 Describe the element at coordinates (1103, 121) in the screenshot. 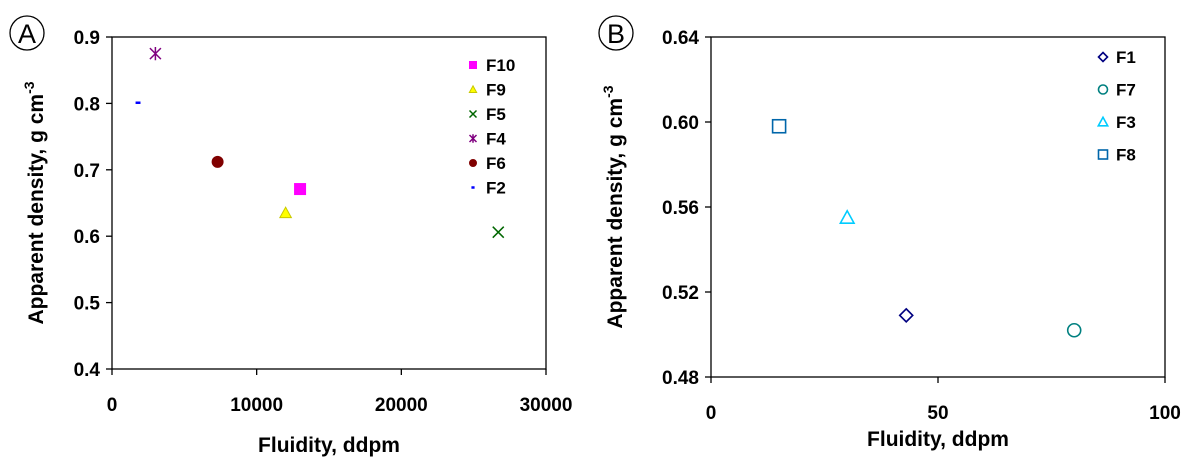

I see `panel-b-legend-marker-f3` at that location.